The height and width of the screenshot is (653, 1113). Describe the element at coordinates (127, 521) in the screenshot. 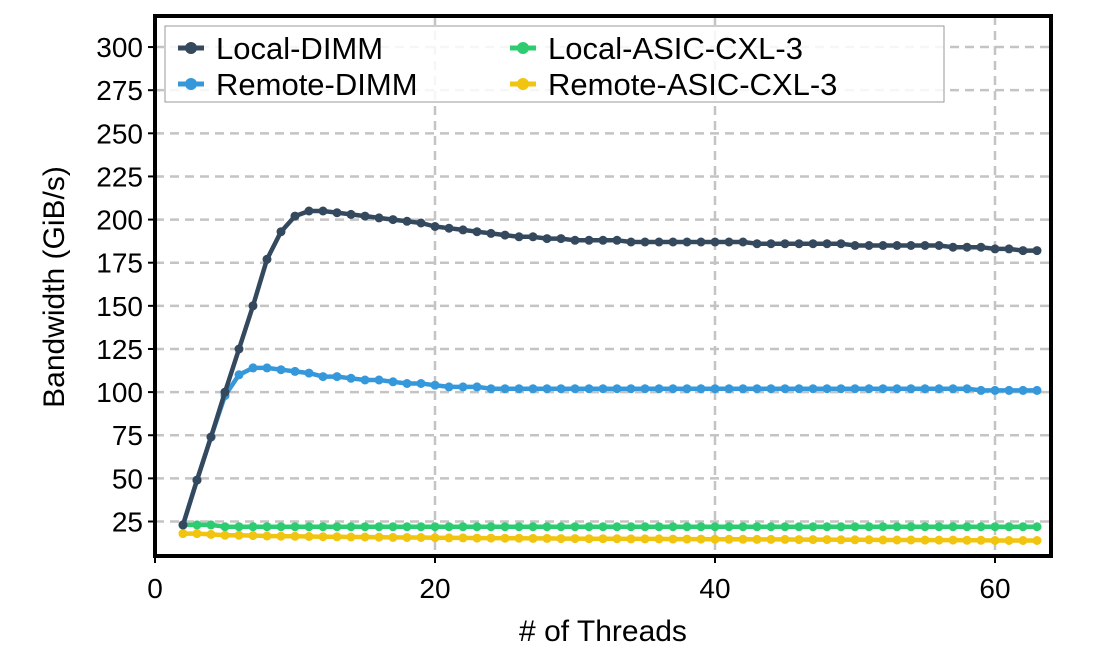

I see `y-tick-label: 25` at that location.